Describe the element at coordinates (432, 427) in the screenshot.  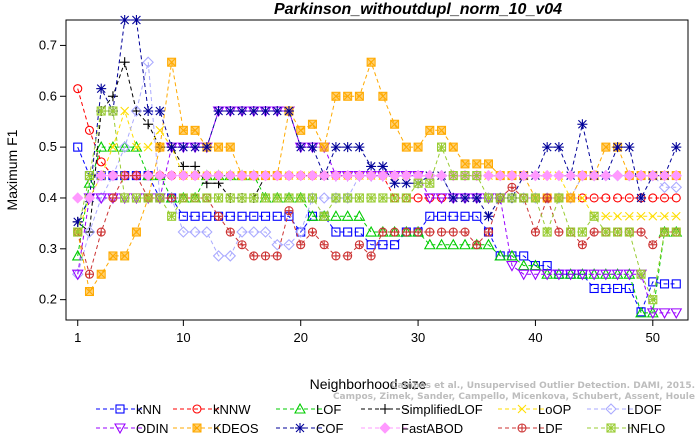
I see `legend-label: FastABOD` at that location.